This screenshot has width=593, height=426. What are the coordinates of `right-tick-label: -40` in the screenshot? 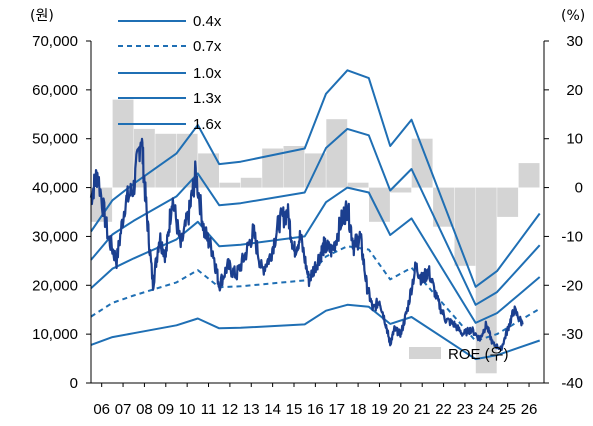 It's located at (572, 383).